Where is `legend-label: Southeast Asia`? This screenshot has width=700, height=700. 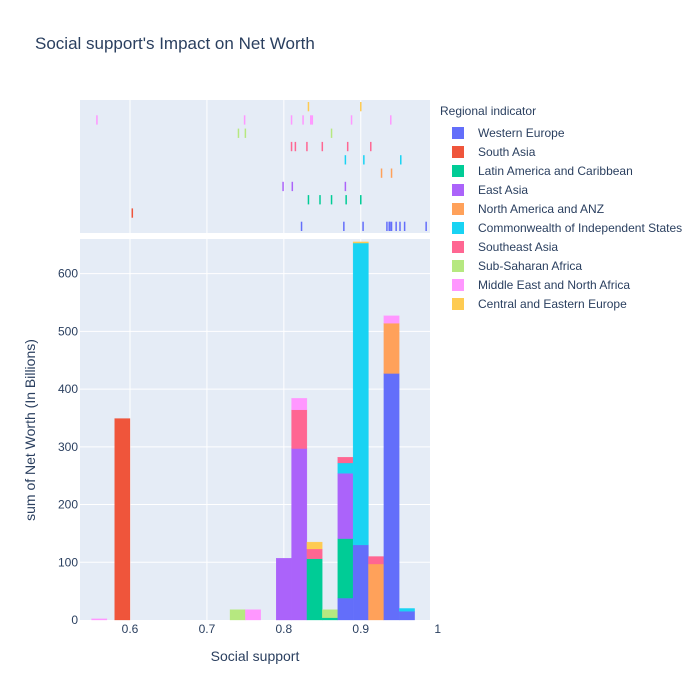 legend-label: Southeast Asia is located at coordinates (518, 246).